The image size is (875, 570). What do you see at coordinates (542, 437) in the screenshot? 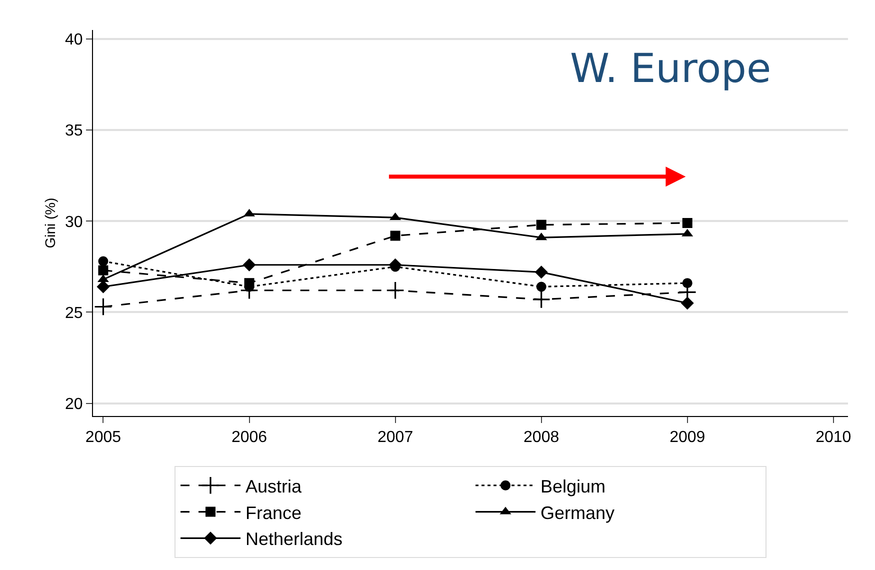
I see `x-tick-label: 2008` at bounding box center [542, 437].